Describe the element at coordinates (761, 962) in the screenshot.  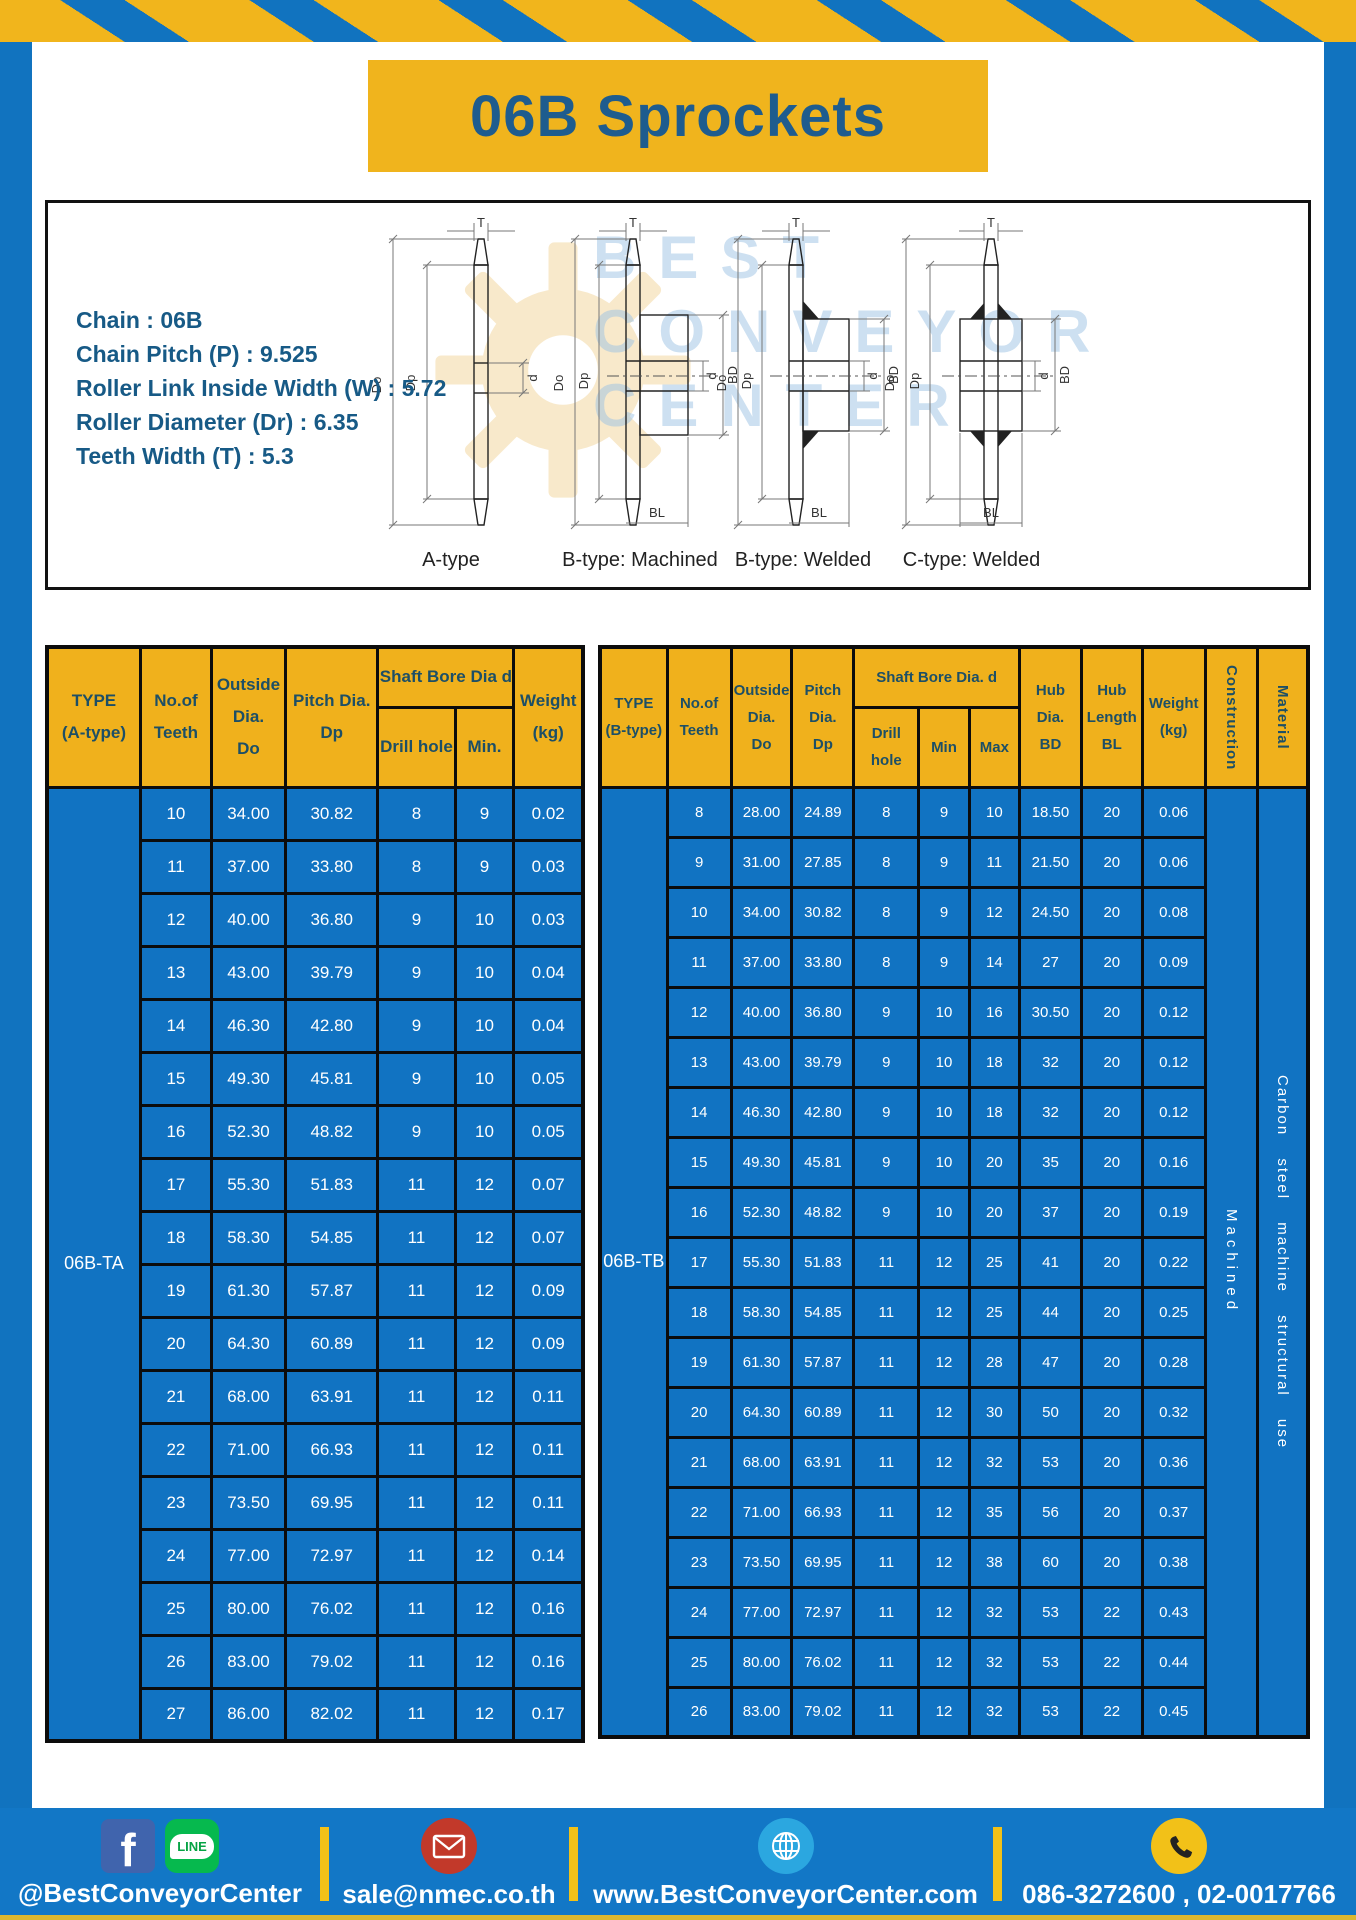
I see `table-cell: 37.00` at that location.